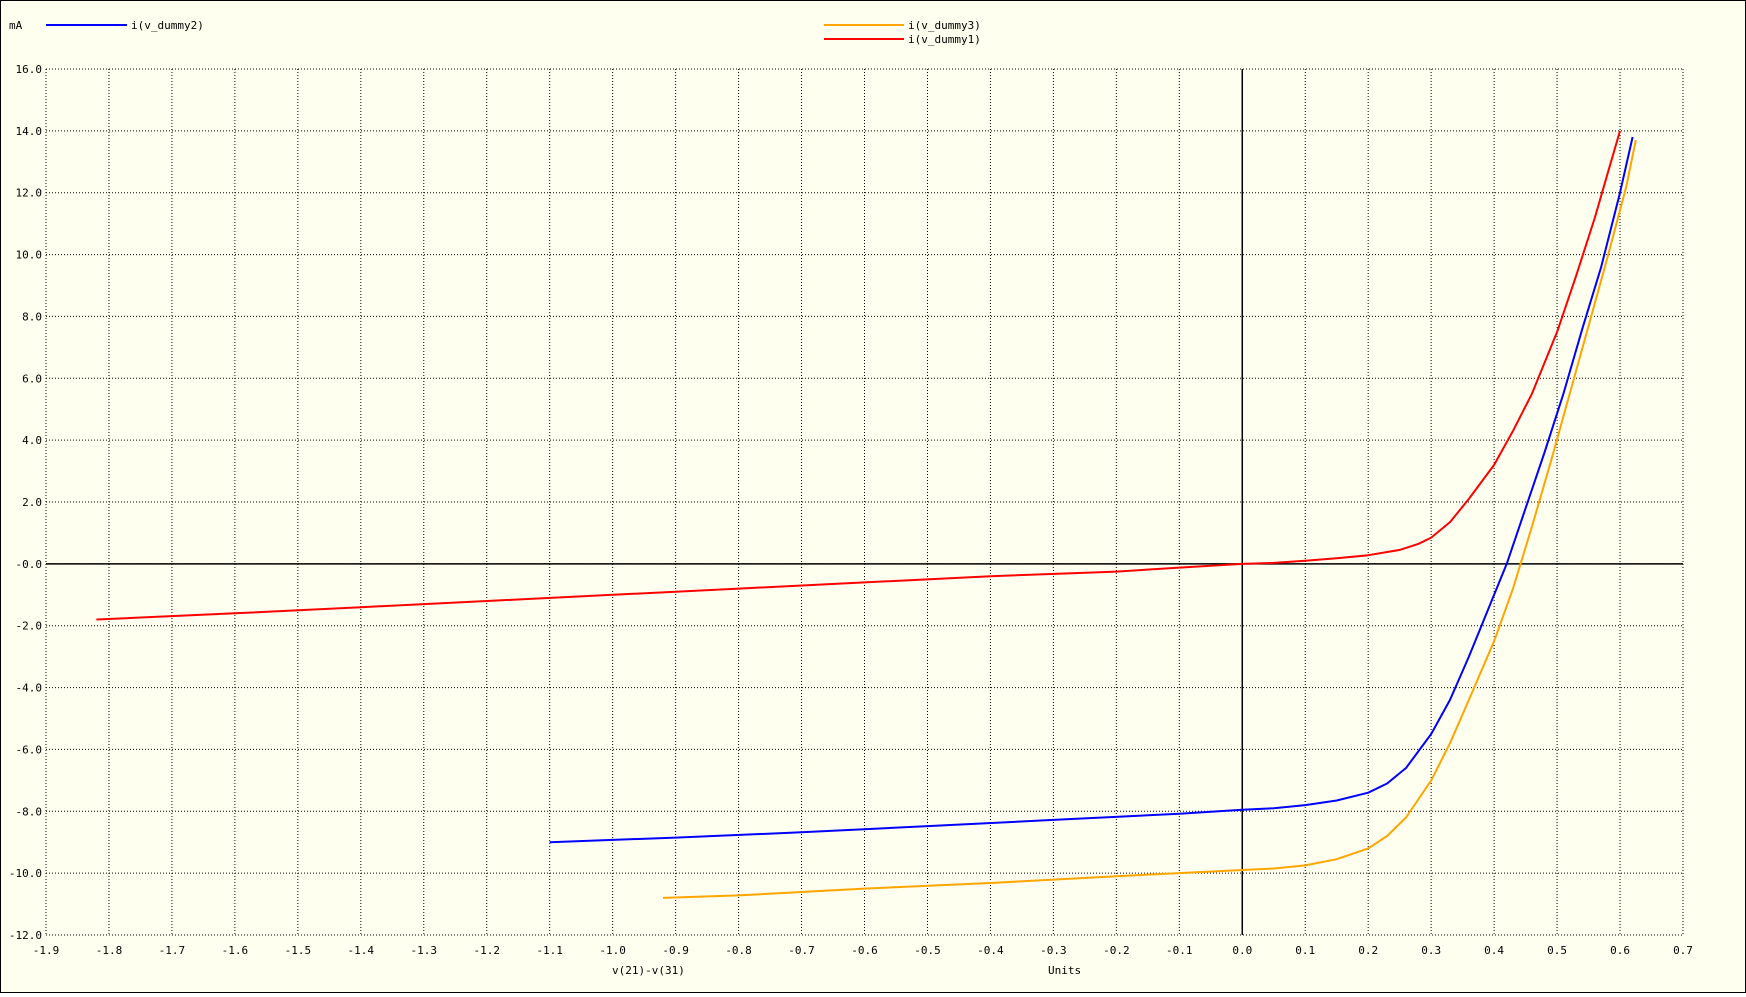 The width and height of the screenshot is (1746, 997). What do you see at coordinates (1305, 950) in the screenshot?
I see `x-tick-label: 0.1` at bounding box center [1305, 950].